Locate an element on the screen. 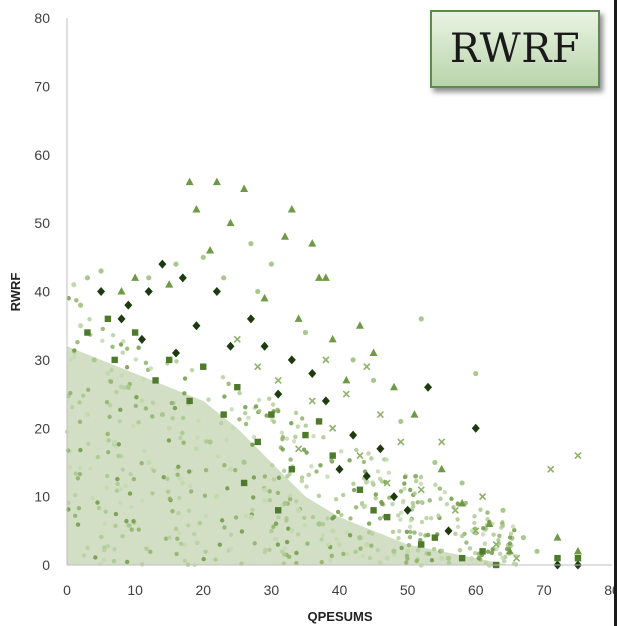 This screenshot has width=617, height=626. y-tick-label: 0 is located at coordinates (46, 565).